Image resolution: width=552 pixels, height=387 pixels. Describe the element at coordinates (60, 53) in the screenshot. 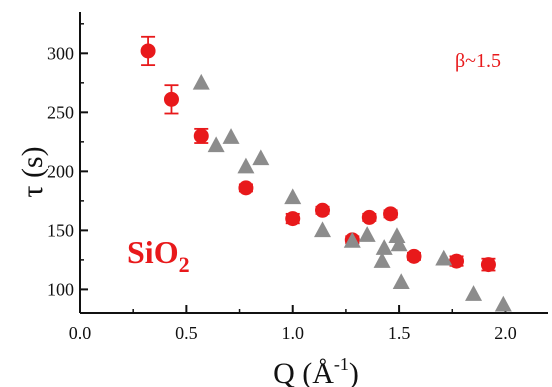

I see `y-tick-label: 300` at that location.